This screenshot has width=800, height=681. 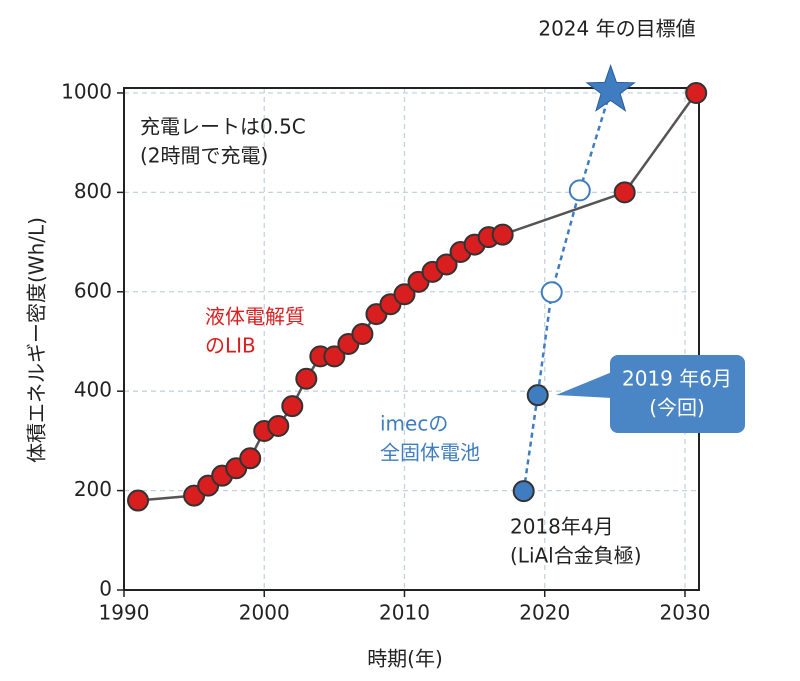 I want to click on annotation: 2018年4月, so click(x=562, y=527).